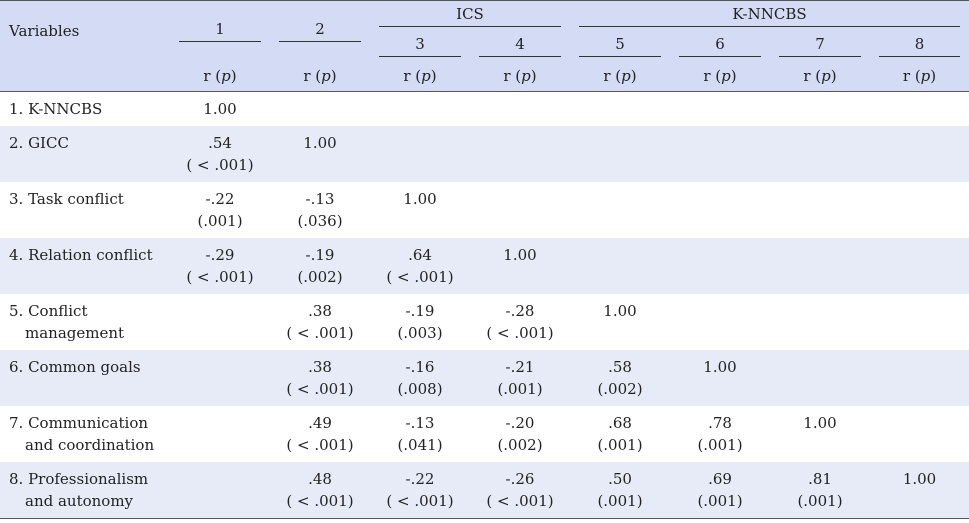 Image resolution: width=969 pixels, height=523 pixels. Describe the element at coordinates (320, 221) in the screenshot. I see `p-value: (.036)` at that location.